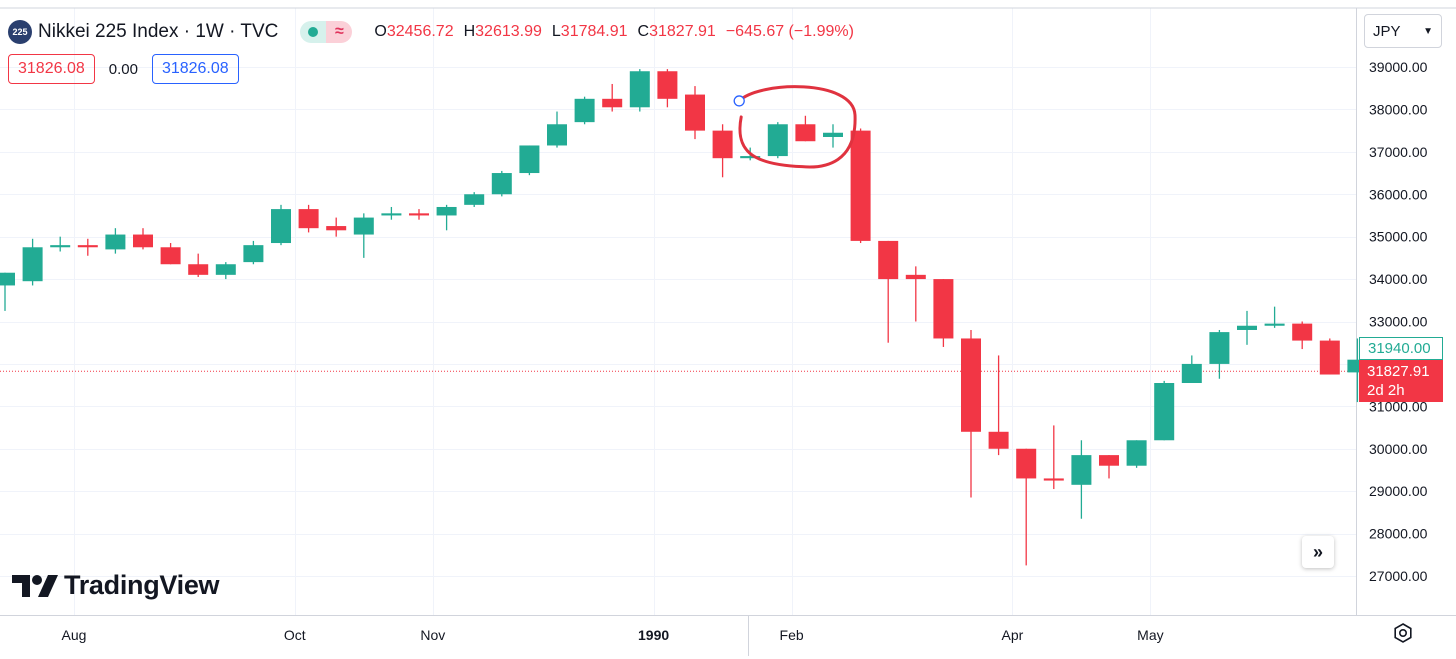 This screenshot has width=1456, height=659. I want to click on ohlc-low: L31784.91, so click(589, 31).